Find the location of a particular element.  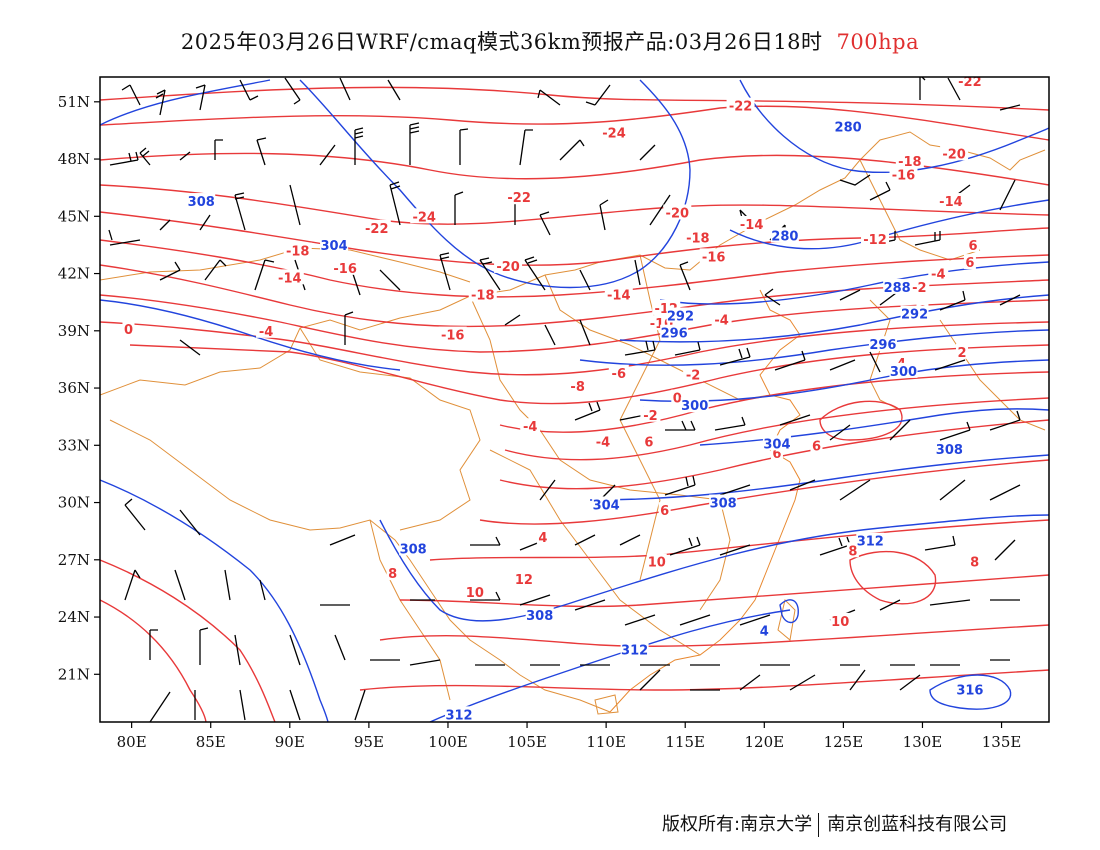

geopotential-label: 300 is located at coordinates (694, 406).